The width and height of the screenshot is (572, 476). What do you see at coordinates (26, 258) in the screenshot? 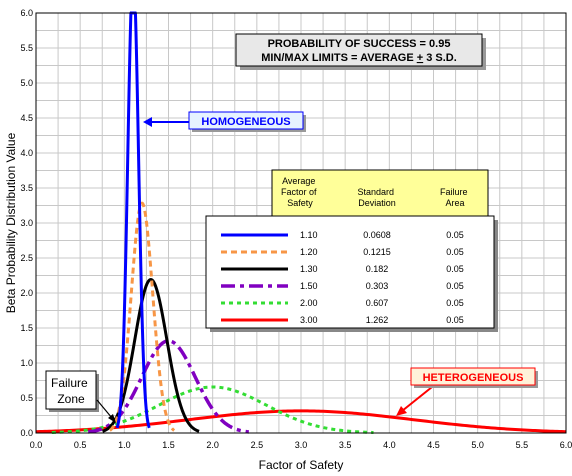
I see `y-tick-label: 2.5` at bounding box center [26, 258].